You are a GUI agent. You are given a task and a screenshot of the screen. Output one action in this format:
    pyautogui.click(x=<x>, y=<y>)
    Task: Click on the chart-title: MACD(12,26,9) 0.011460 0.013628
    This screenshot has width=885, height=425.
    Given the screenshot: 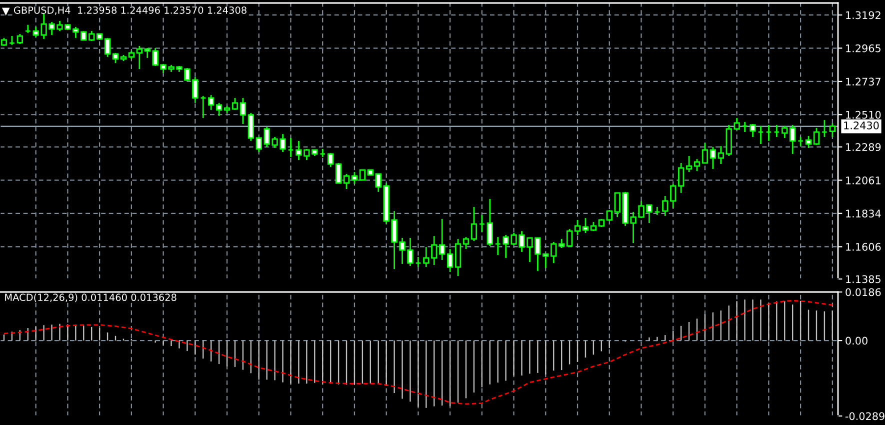 What is the action you would take?
    pyautogui.click(x=90, y=298)
    